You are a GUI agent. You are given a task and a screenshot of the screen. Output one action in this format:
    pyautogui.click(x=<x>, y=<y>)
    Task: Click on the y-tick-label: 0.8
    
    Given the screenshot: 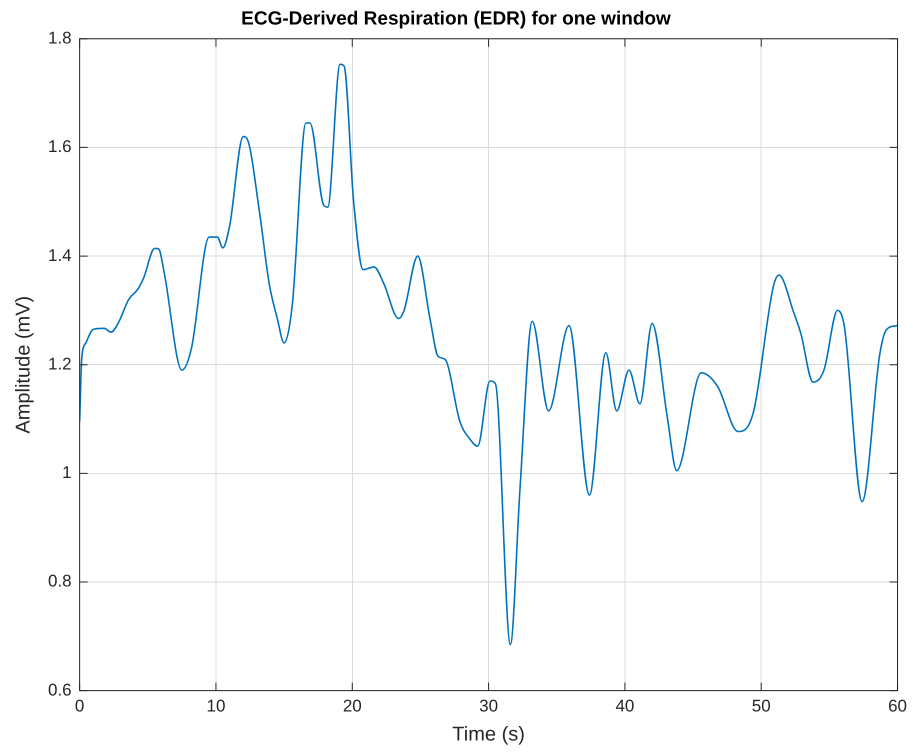 What is the action you would take?
    pyautogui.click(x=60, y=581)
    